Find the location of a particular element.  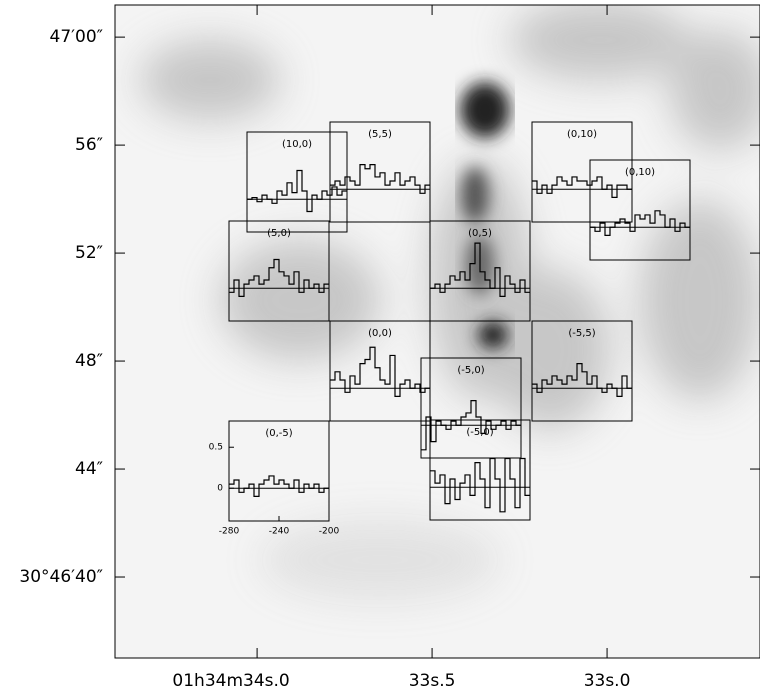

x-tick-label: 01h34m34s.0 is located at coordinates (230, 681).